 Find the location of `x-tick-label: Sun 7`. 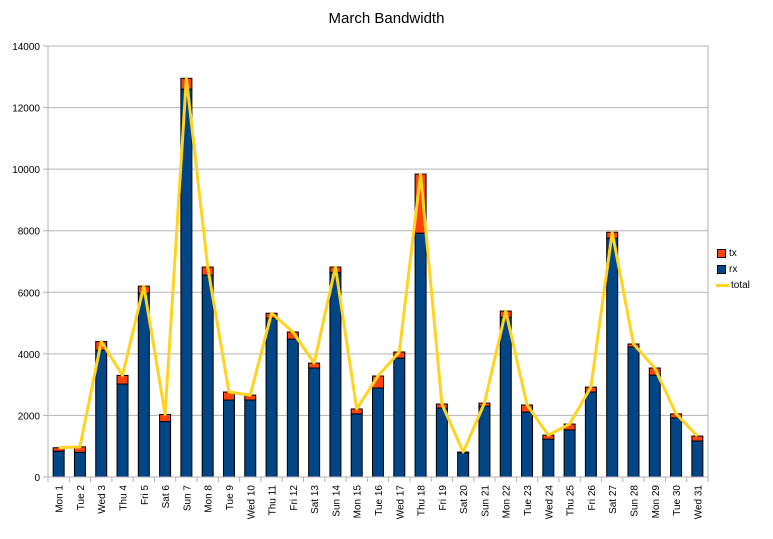

x-tick-label: Sun 7 is located at coordinates (187, 498).